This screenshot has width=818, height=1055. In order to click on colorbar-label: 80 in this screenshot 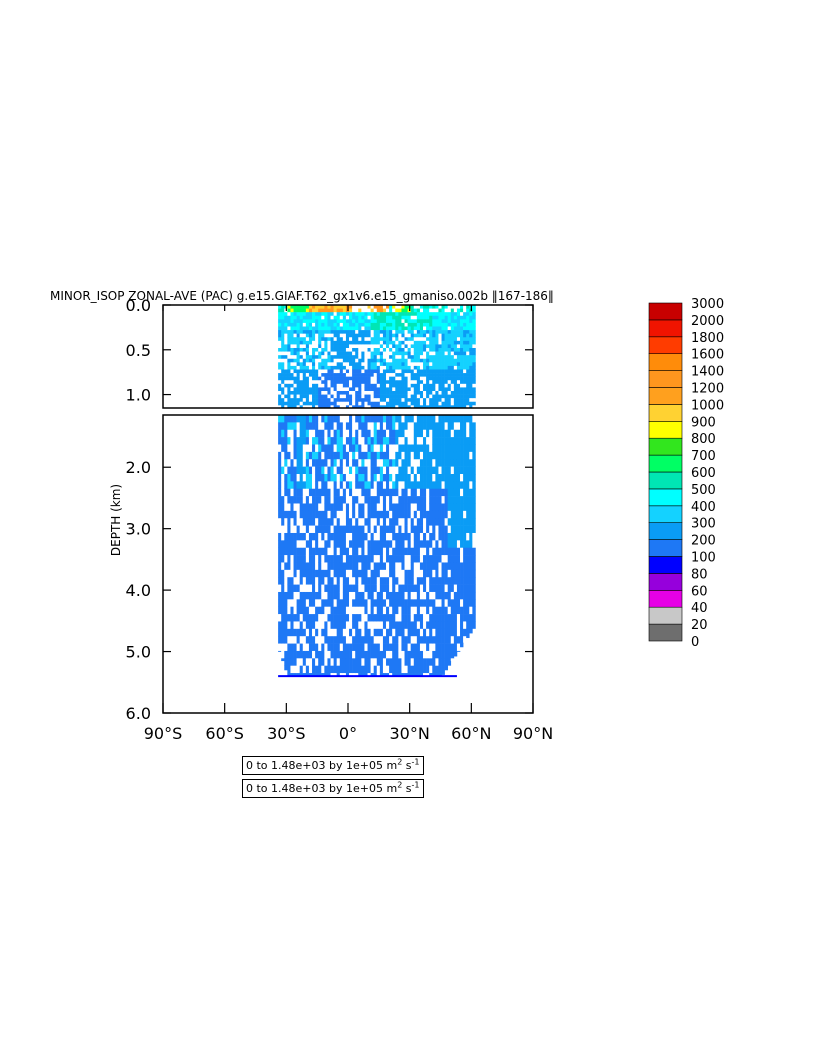, I will do `click(699, 574)`.